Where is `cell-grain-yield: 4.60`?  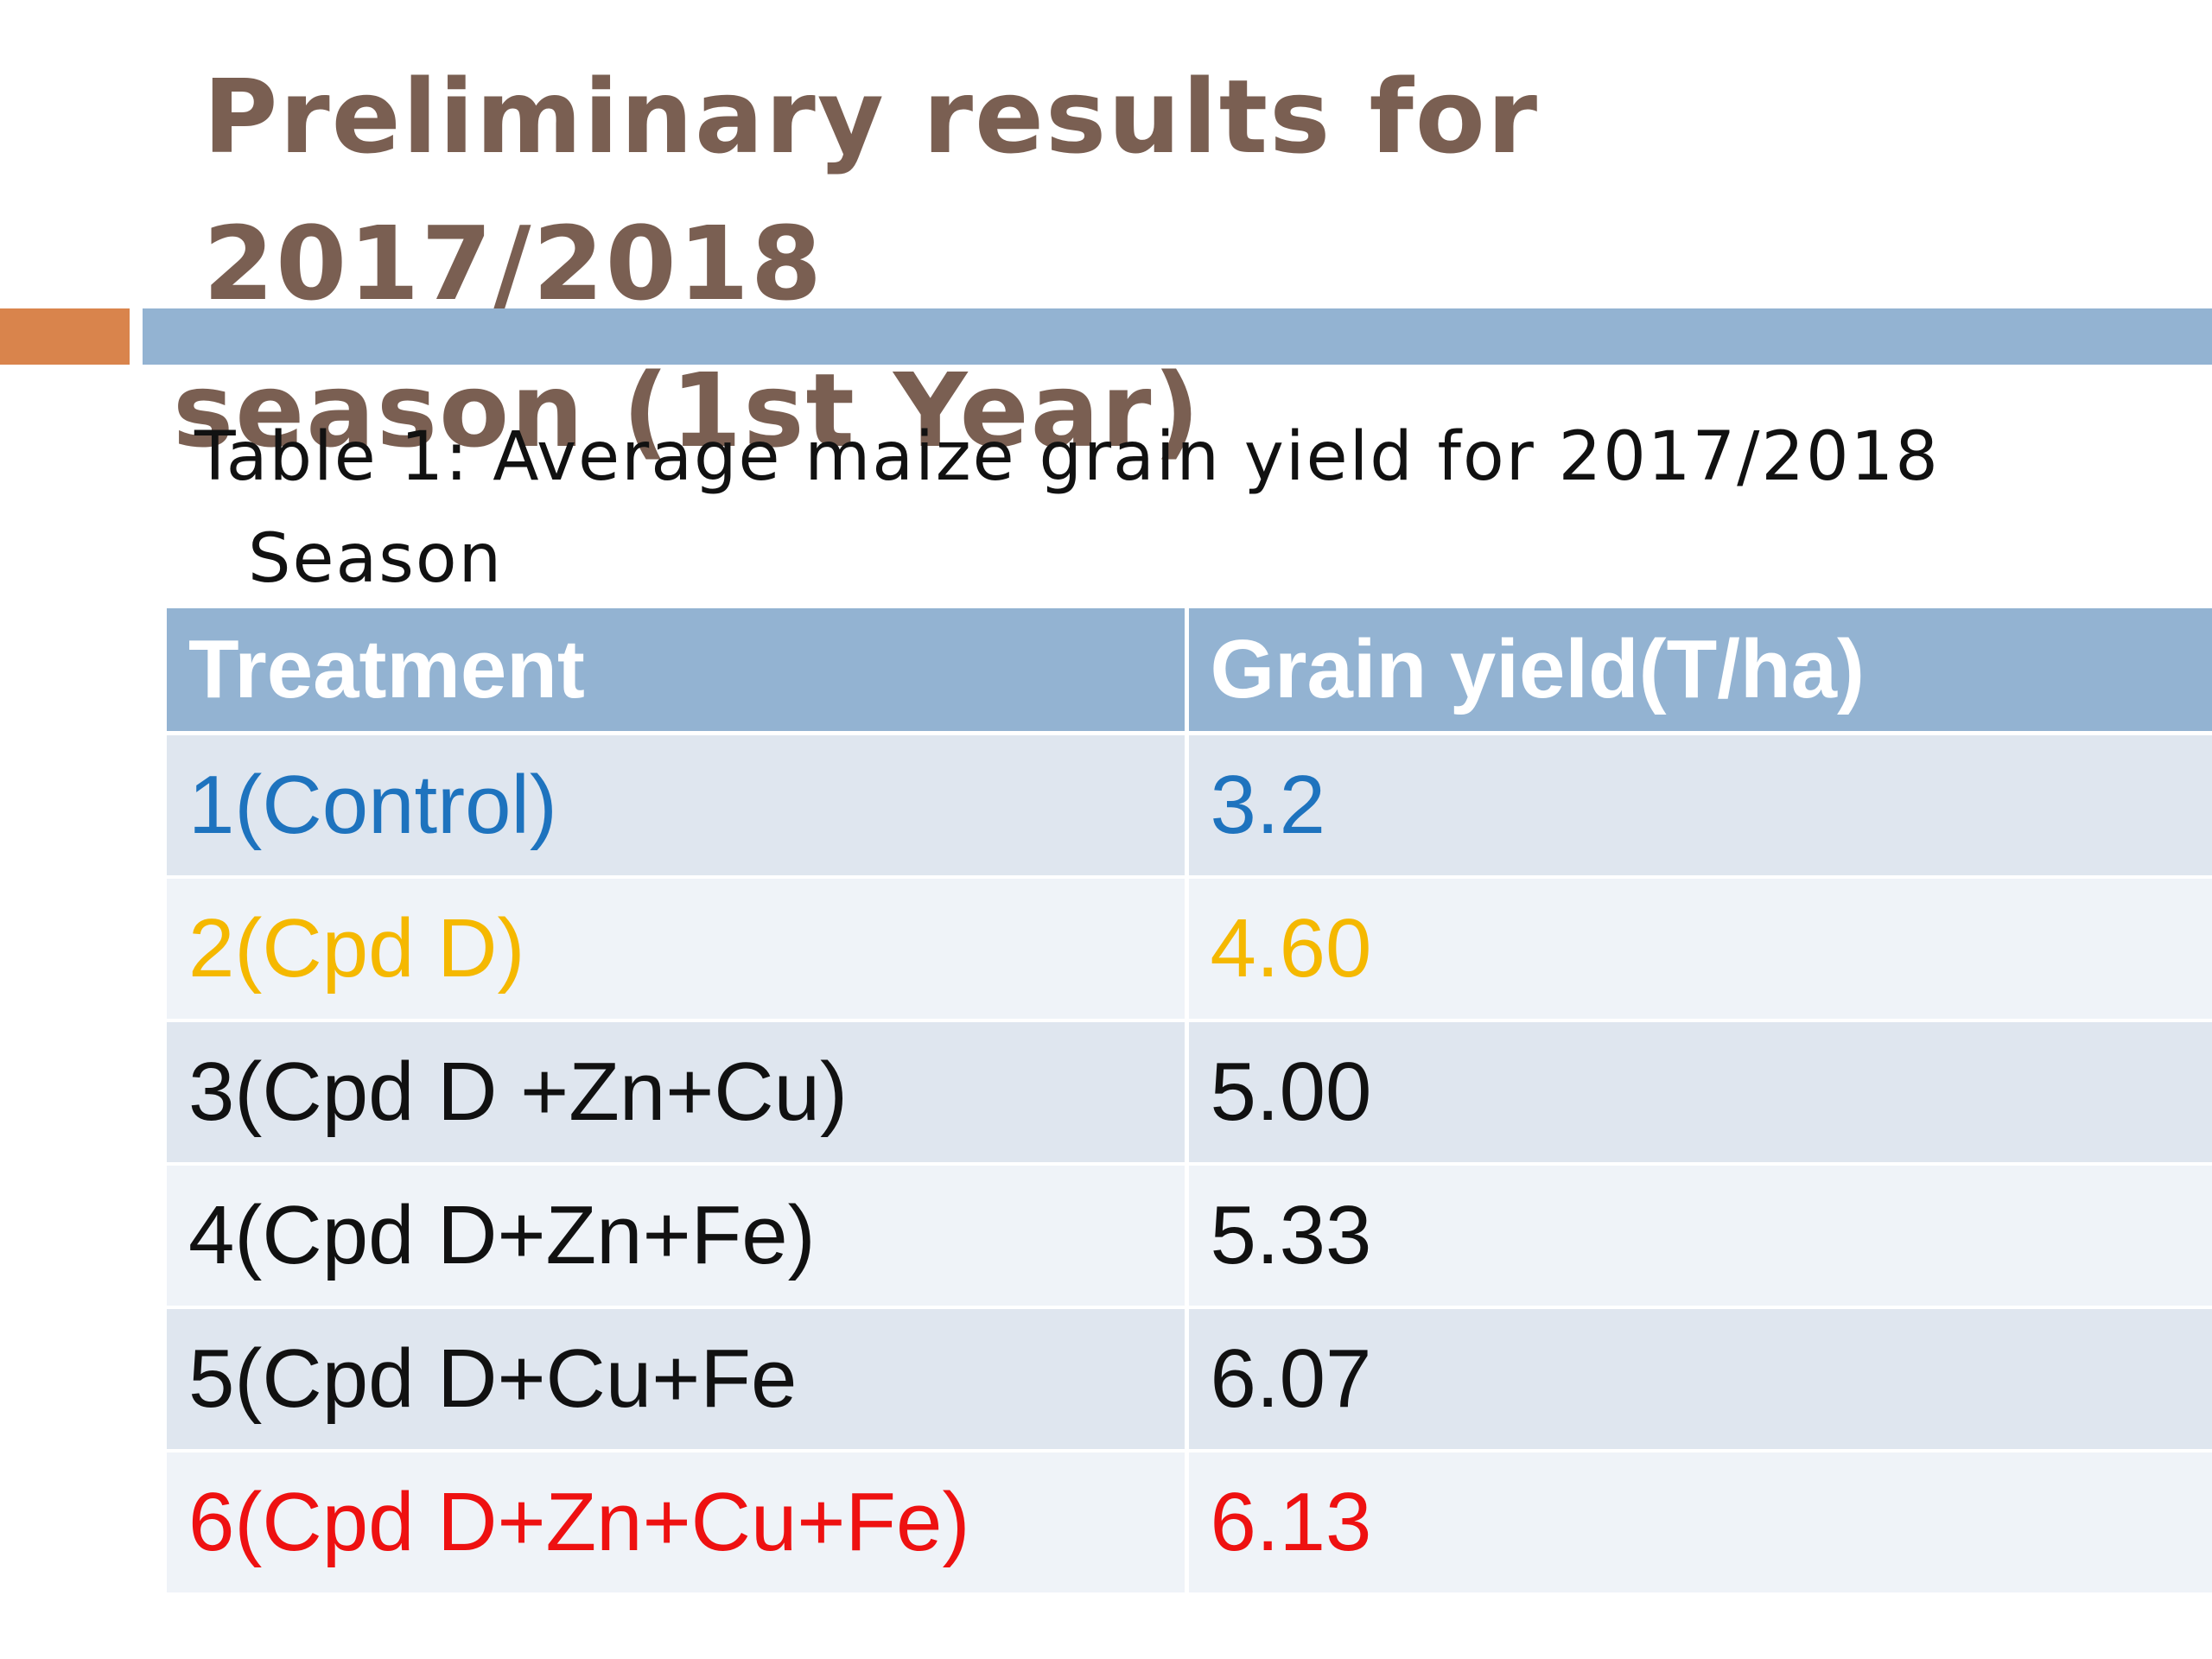
cell-grain-yield: 4.60 is located at coordinates (1698, 947).